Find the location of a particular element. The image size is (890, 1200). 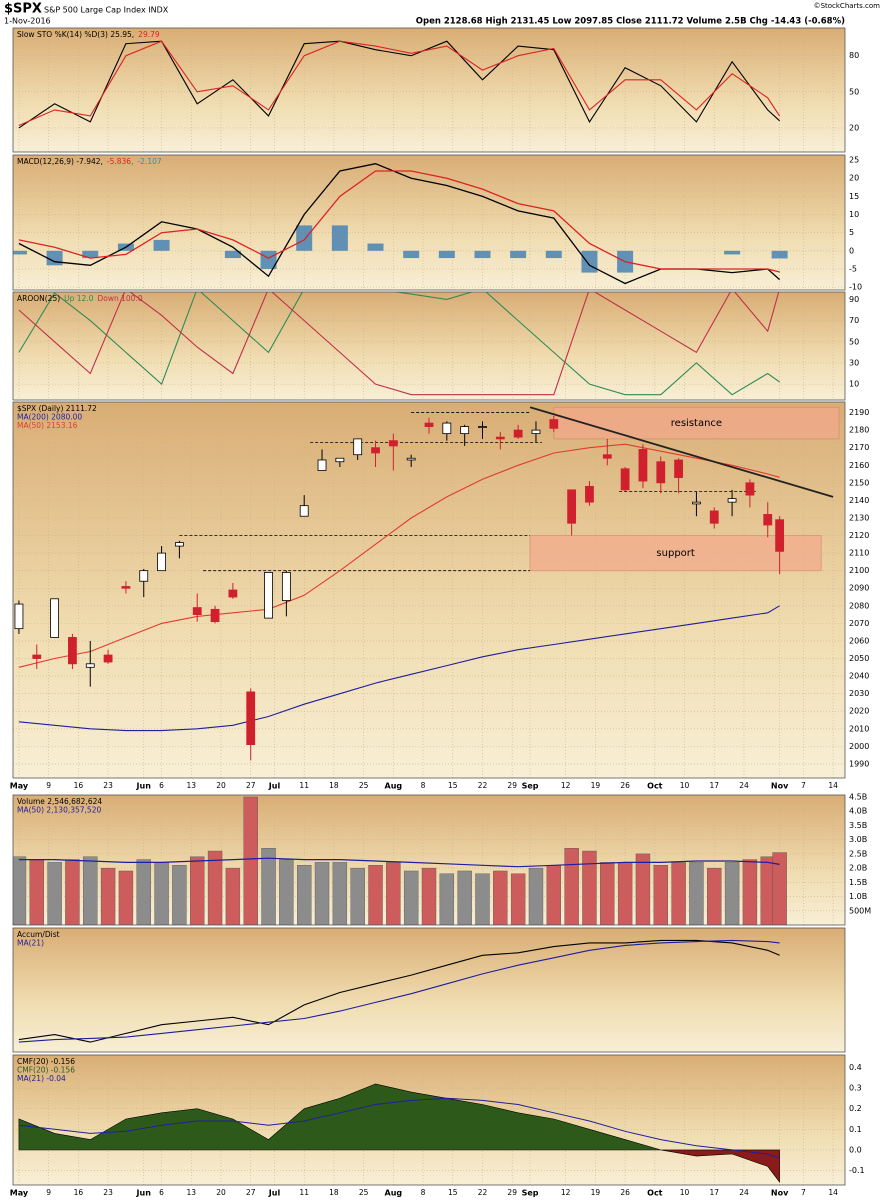

y-tick-label: 2180 is located at coordinates (859, 430).